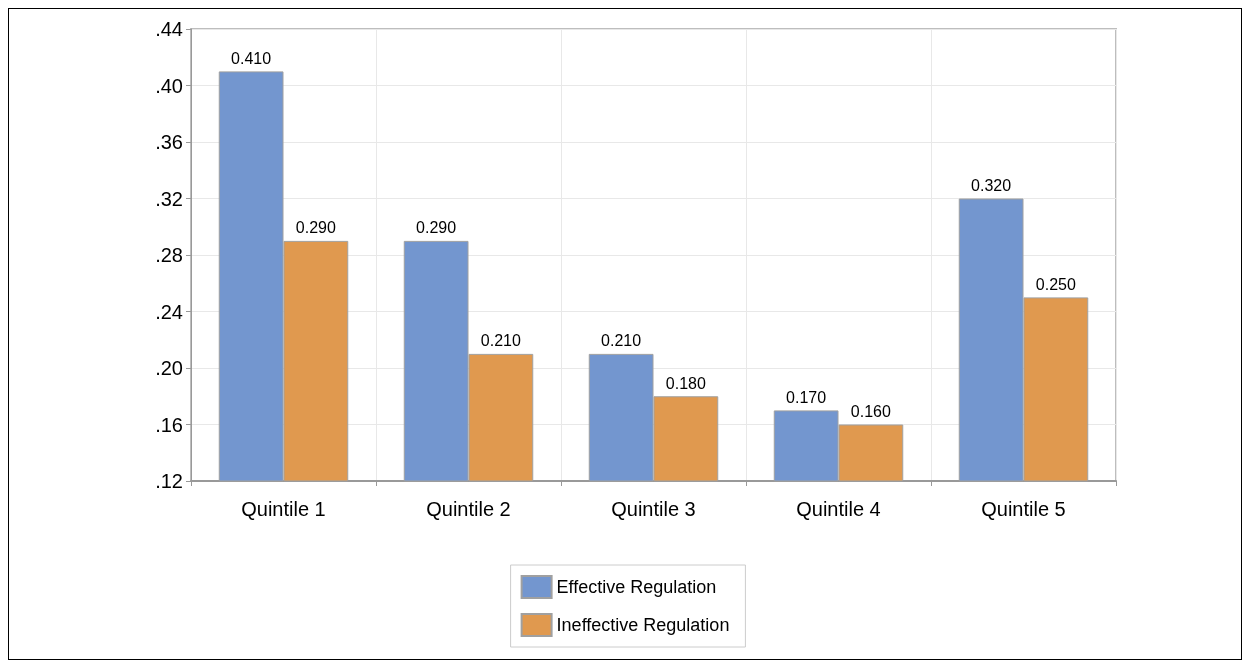  What do you see at coordinates (169, 481) in the screenshot?
I see `y-tick-label: .12` at bounding box center [169, 481].